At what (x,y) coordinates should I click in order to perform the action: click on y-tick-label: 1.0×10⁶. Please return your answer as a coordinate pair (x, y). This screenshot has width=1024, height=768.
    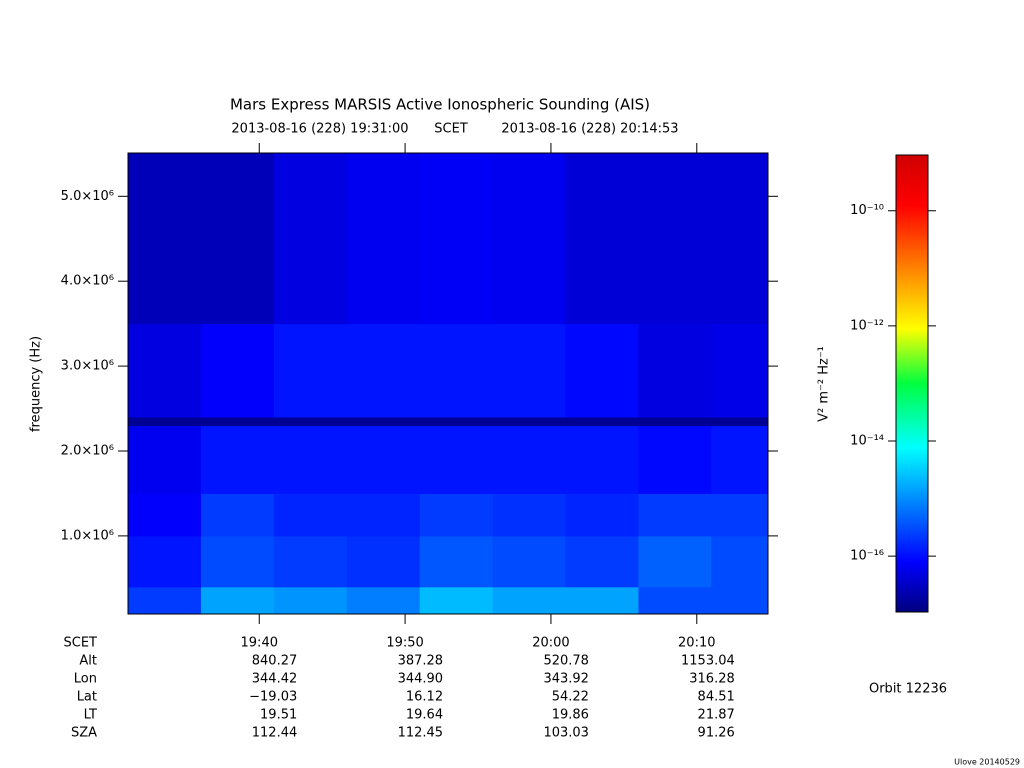
    Looking at the image, I should click on (87, 535).